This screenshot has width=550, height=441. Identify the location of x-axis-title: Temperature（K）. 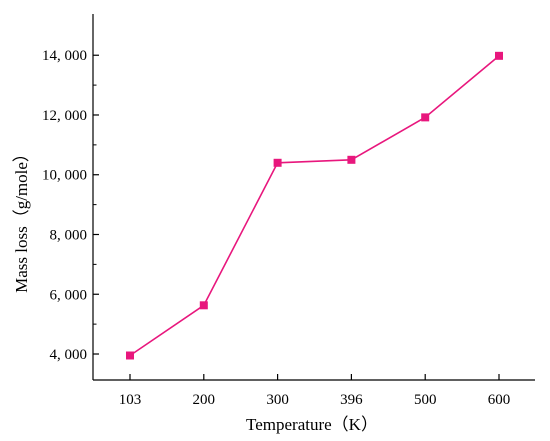
(312, 424).